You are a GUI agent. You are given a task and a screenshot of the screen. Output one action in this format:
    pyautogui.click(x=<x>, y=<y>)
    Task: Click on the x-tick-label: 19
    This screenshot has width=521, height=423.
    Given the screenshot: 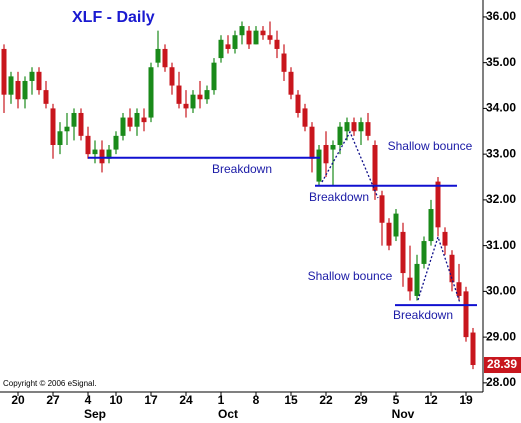 What is the action you would take?
    pyautogui.click(x=466, y=400)
    